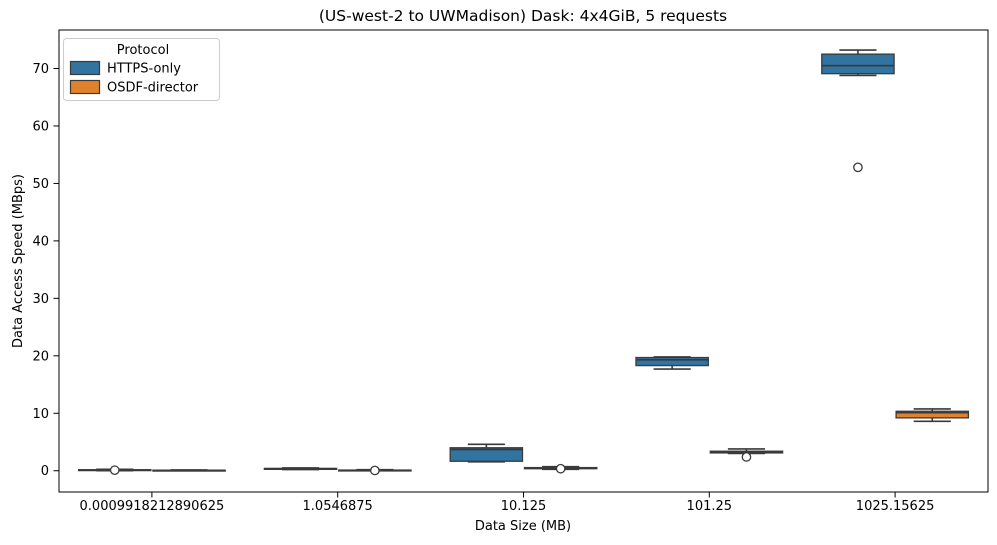  Describe the element at coordinates (524, 506) in the screenshot. I see `x-tick-label: 10.125` at that location.